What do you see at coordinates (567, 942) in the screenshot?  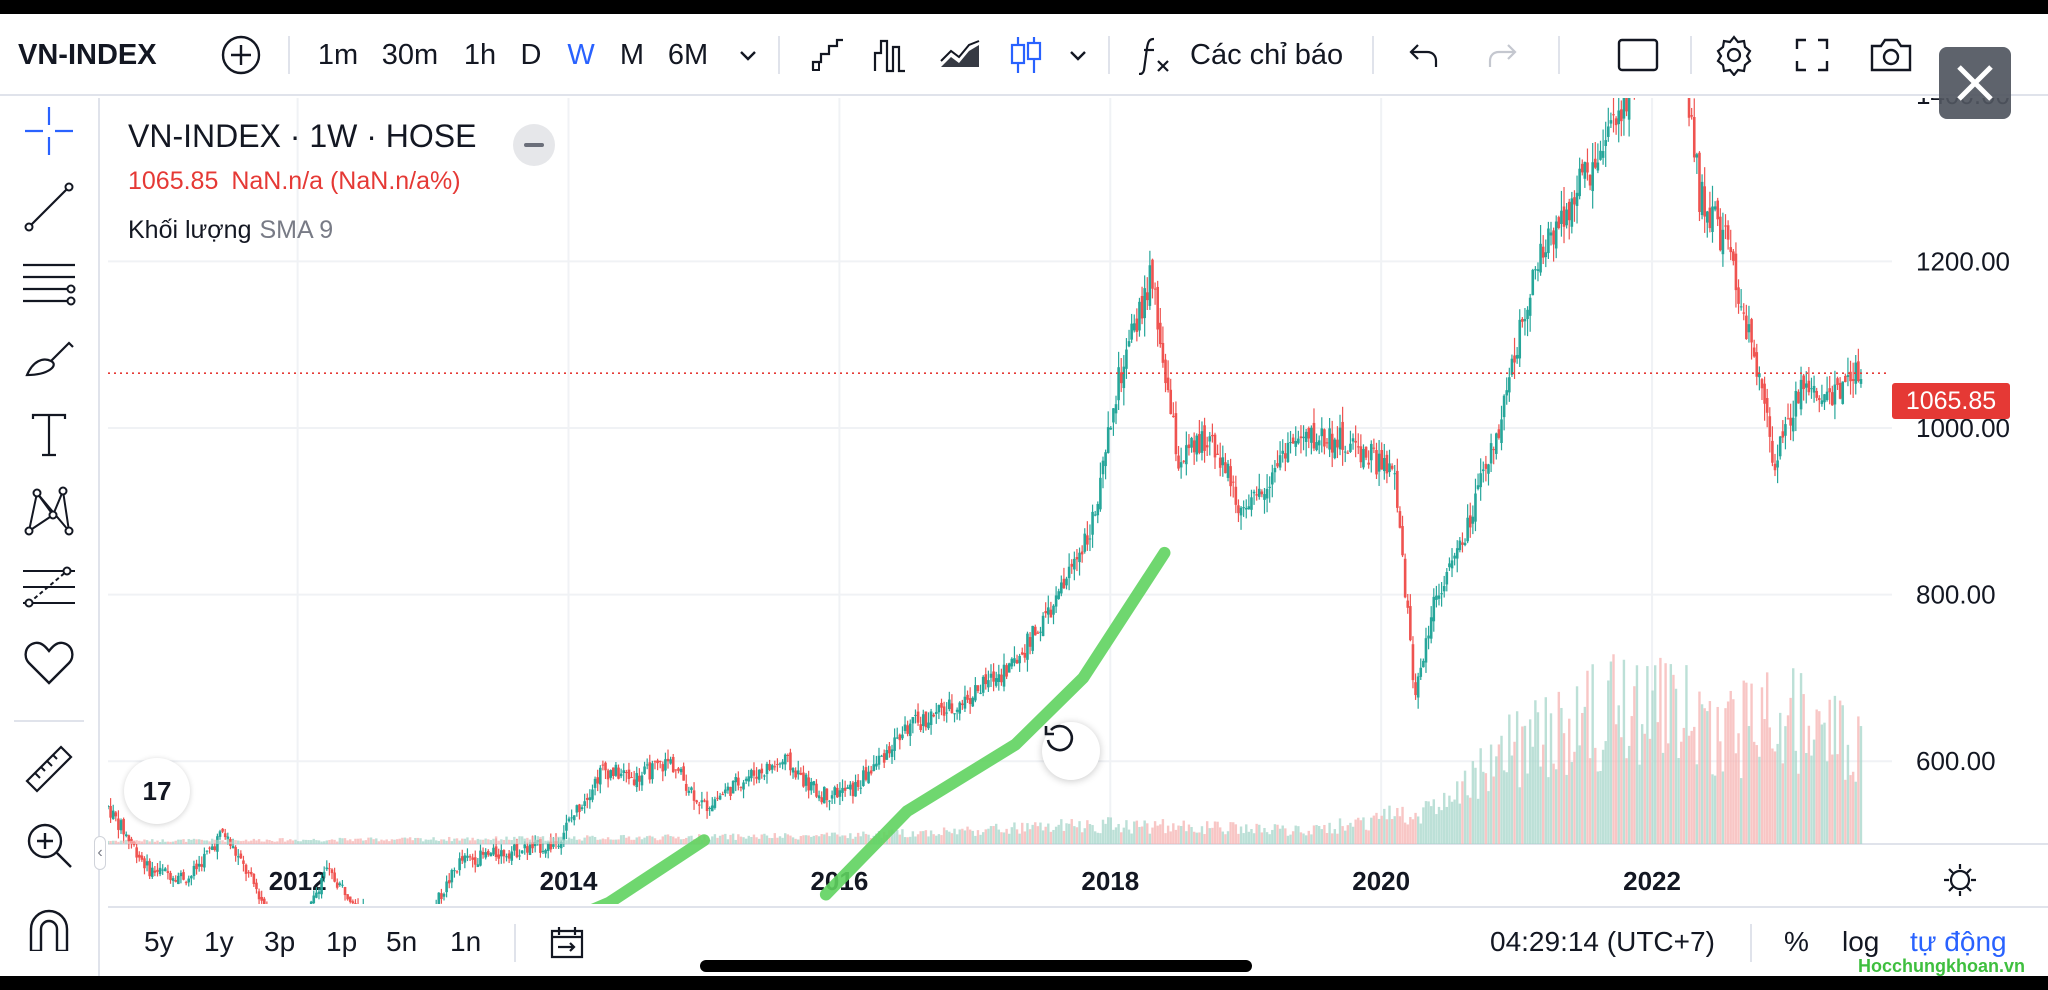 I see `goto-date-button` at bounding box center [567, 942].